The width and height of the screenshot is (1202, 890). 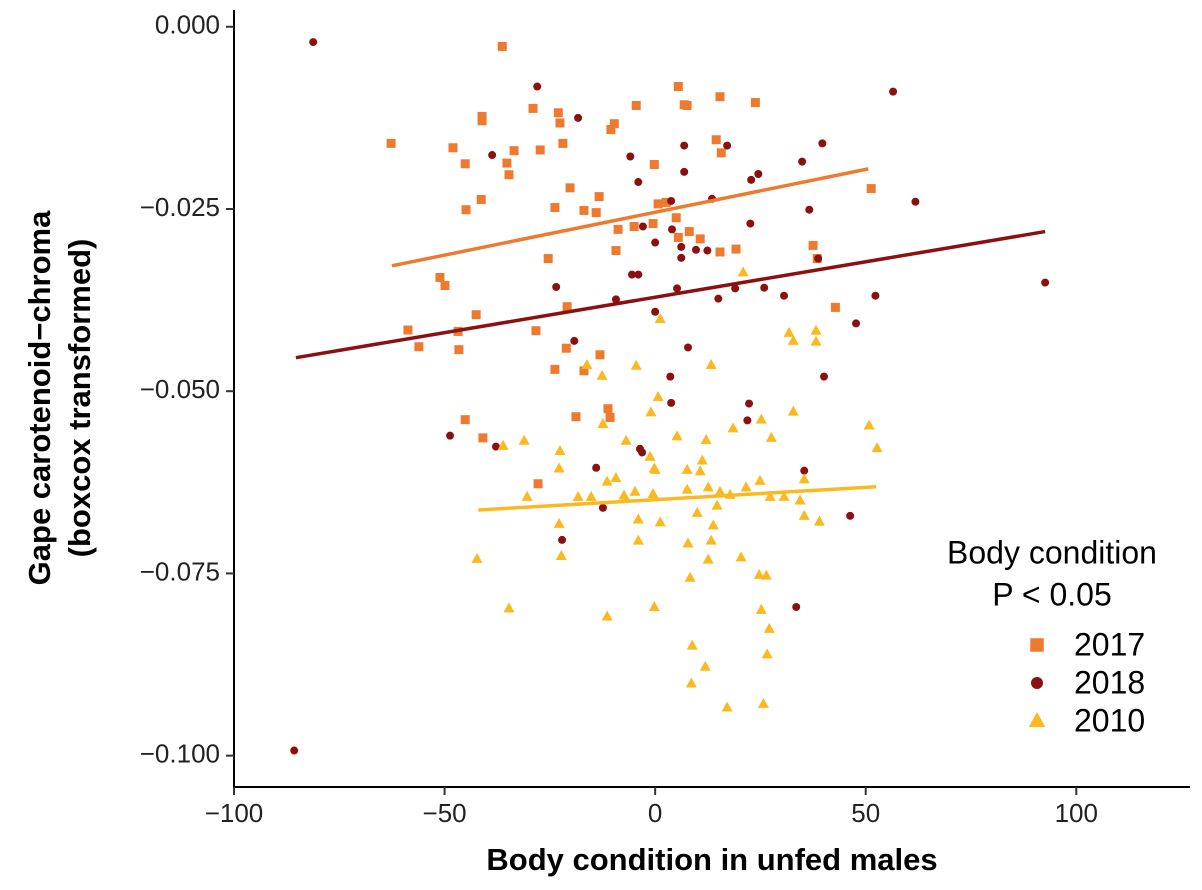 I want to click on x-tick-label: 0, so click(x=655, y=813).